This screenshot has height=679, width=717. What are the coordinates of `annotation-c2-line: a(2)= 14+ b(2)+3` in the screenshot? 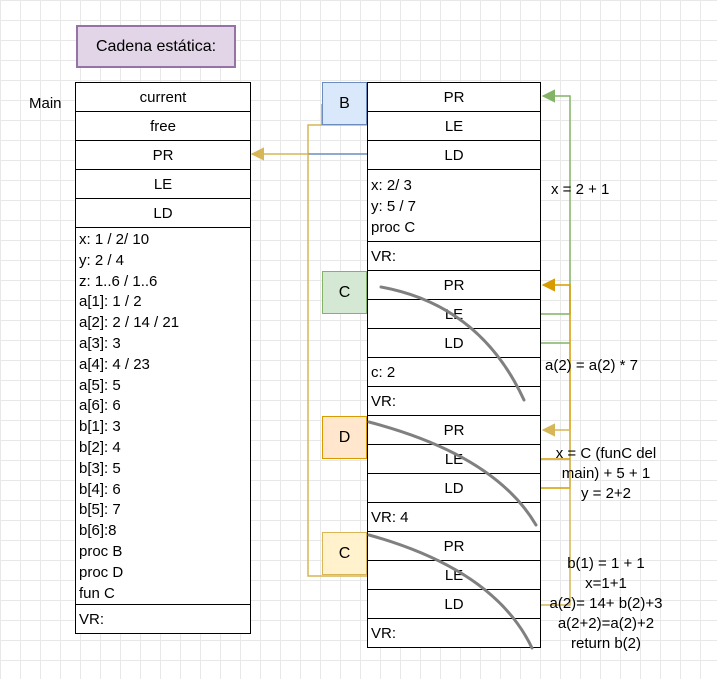 It's located at (606, 603).